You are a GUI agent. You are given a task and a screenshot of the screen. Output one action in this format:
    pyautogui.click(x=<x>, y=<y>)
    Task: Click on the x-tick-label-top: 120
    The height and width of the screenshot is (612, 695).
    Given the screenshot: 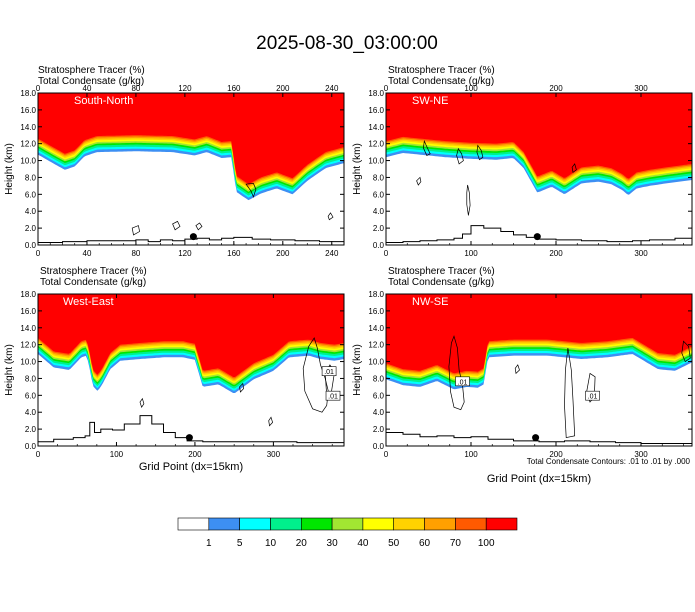 What is the action you would take?
    pyautogui.click(x=185, y=88)
    